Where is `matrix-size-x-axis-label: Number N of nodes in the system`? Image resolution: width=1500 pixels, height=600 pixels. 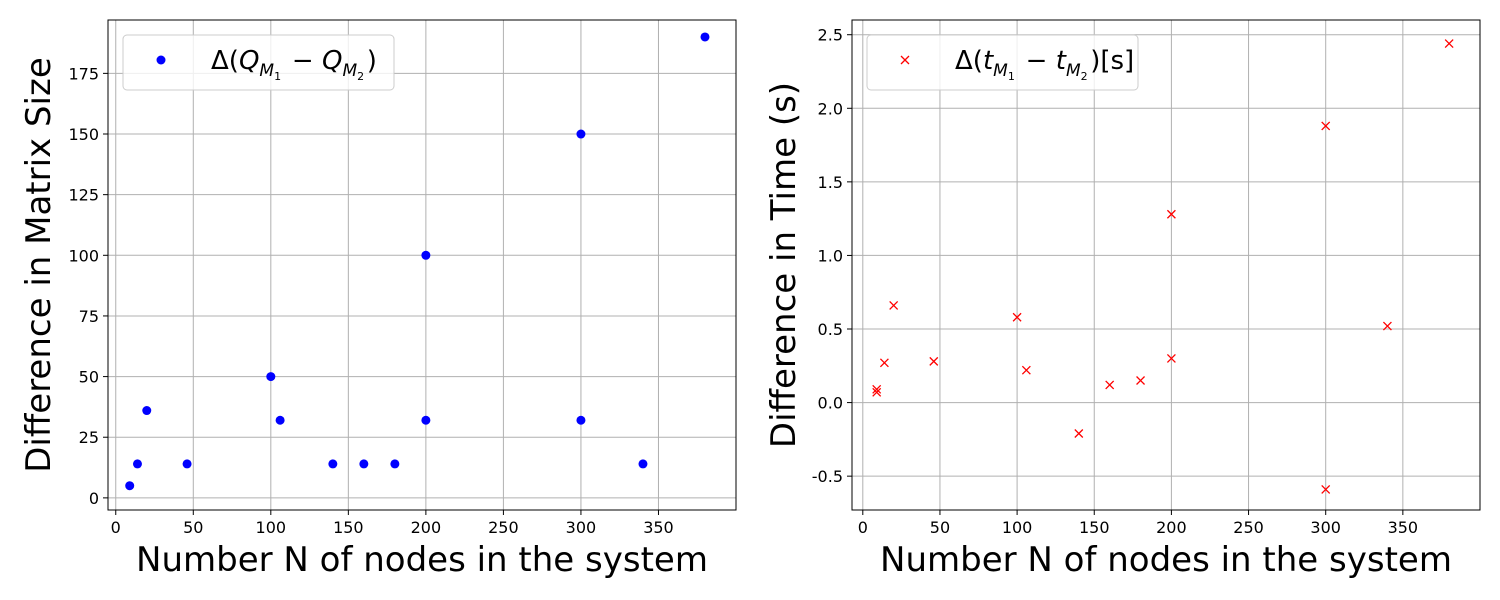
matrix-size-x-axis-label: Number N of nodes in the system is located at coordinates (422, 560).